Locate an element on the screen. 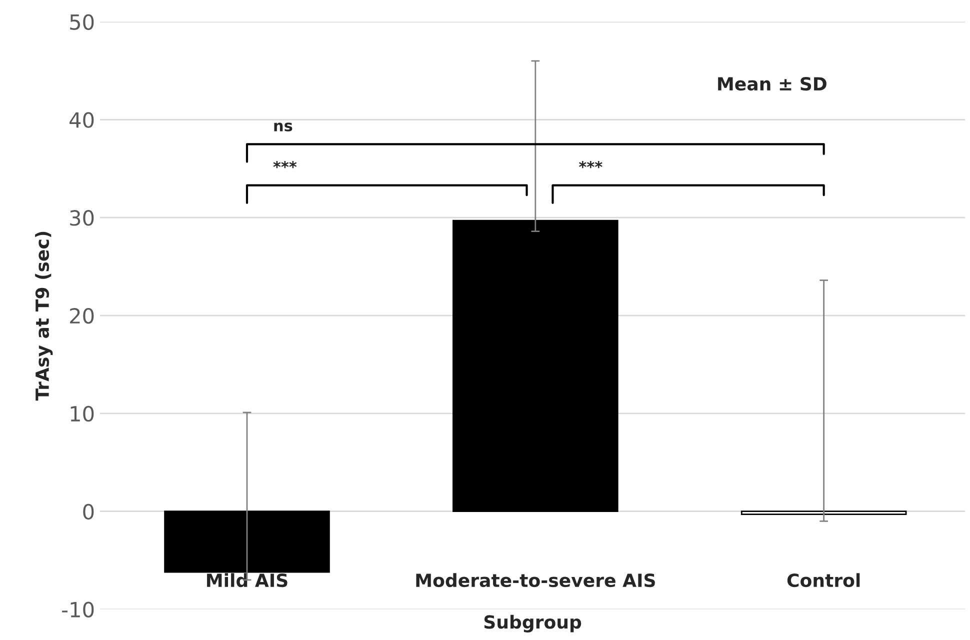 The image size is (970, 640). x-axis-title: Subgroup is located at coordinates (533, 623).